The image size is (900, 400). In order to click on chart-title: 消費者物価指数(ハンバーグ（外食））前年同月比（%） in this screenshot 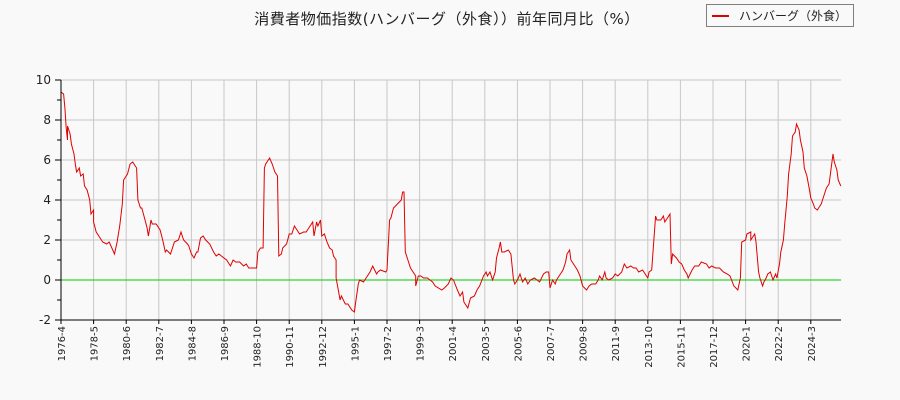, I will do `click(450, 18)`.